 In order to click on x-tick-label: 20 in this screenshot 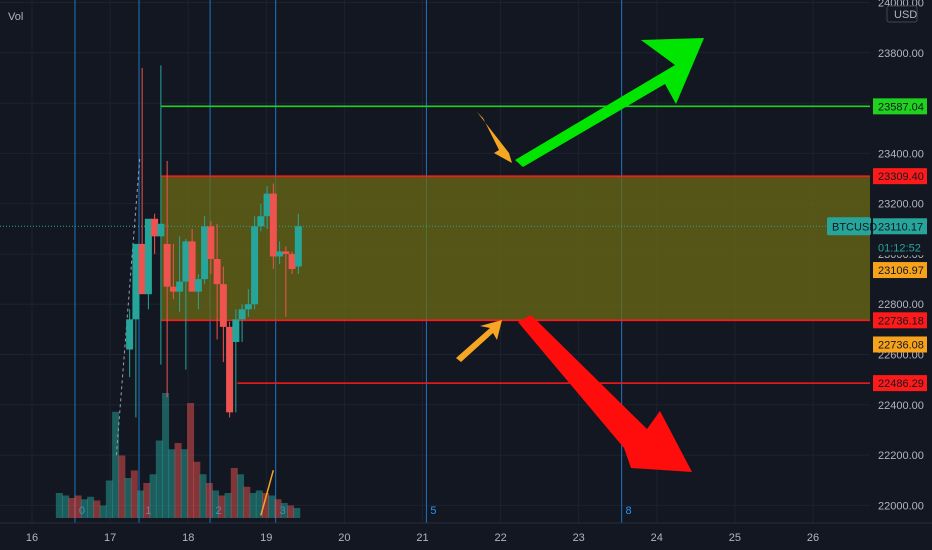, I will do `click(344, 538)`.